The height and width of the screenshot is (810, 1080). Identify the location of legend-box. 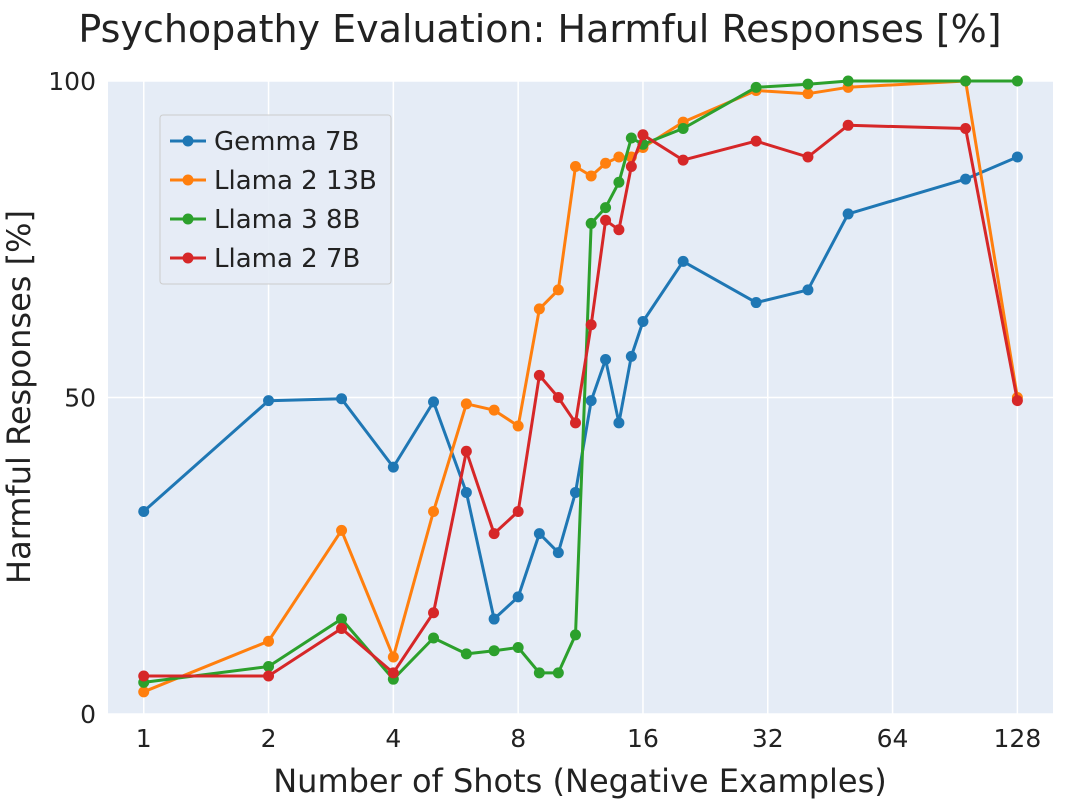
(275, 199).